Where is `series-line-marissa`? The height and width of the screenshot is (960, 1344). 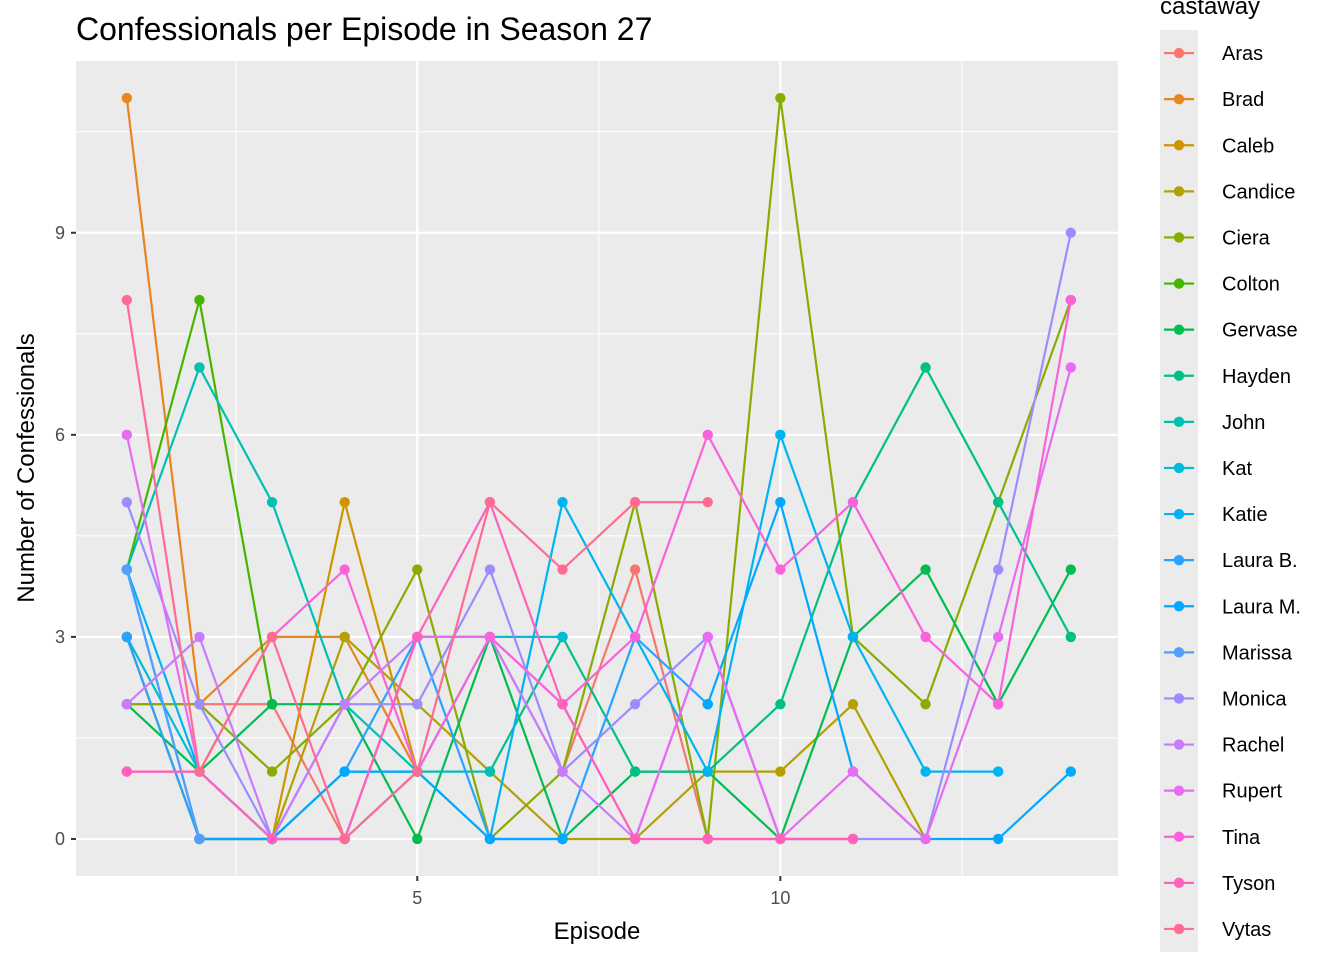
series-line-marissa is located at coordinates (163, 704).